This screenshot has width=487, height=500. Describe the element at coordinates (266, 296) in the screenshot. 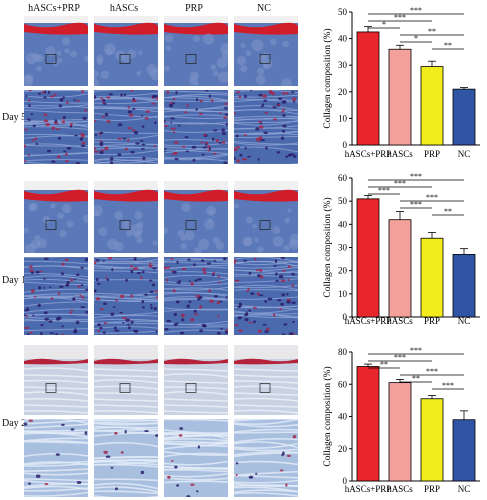

I see `histology-zoom-r1-c3` at that location.